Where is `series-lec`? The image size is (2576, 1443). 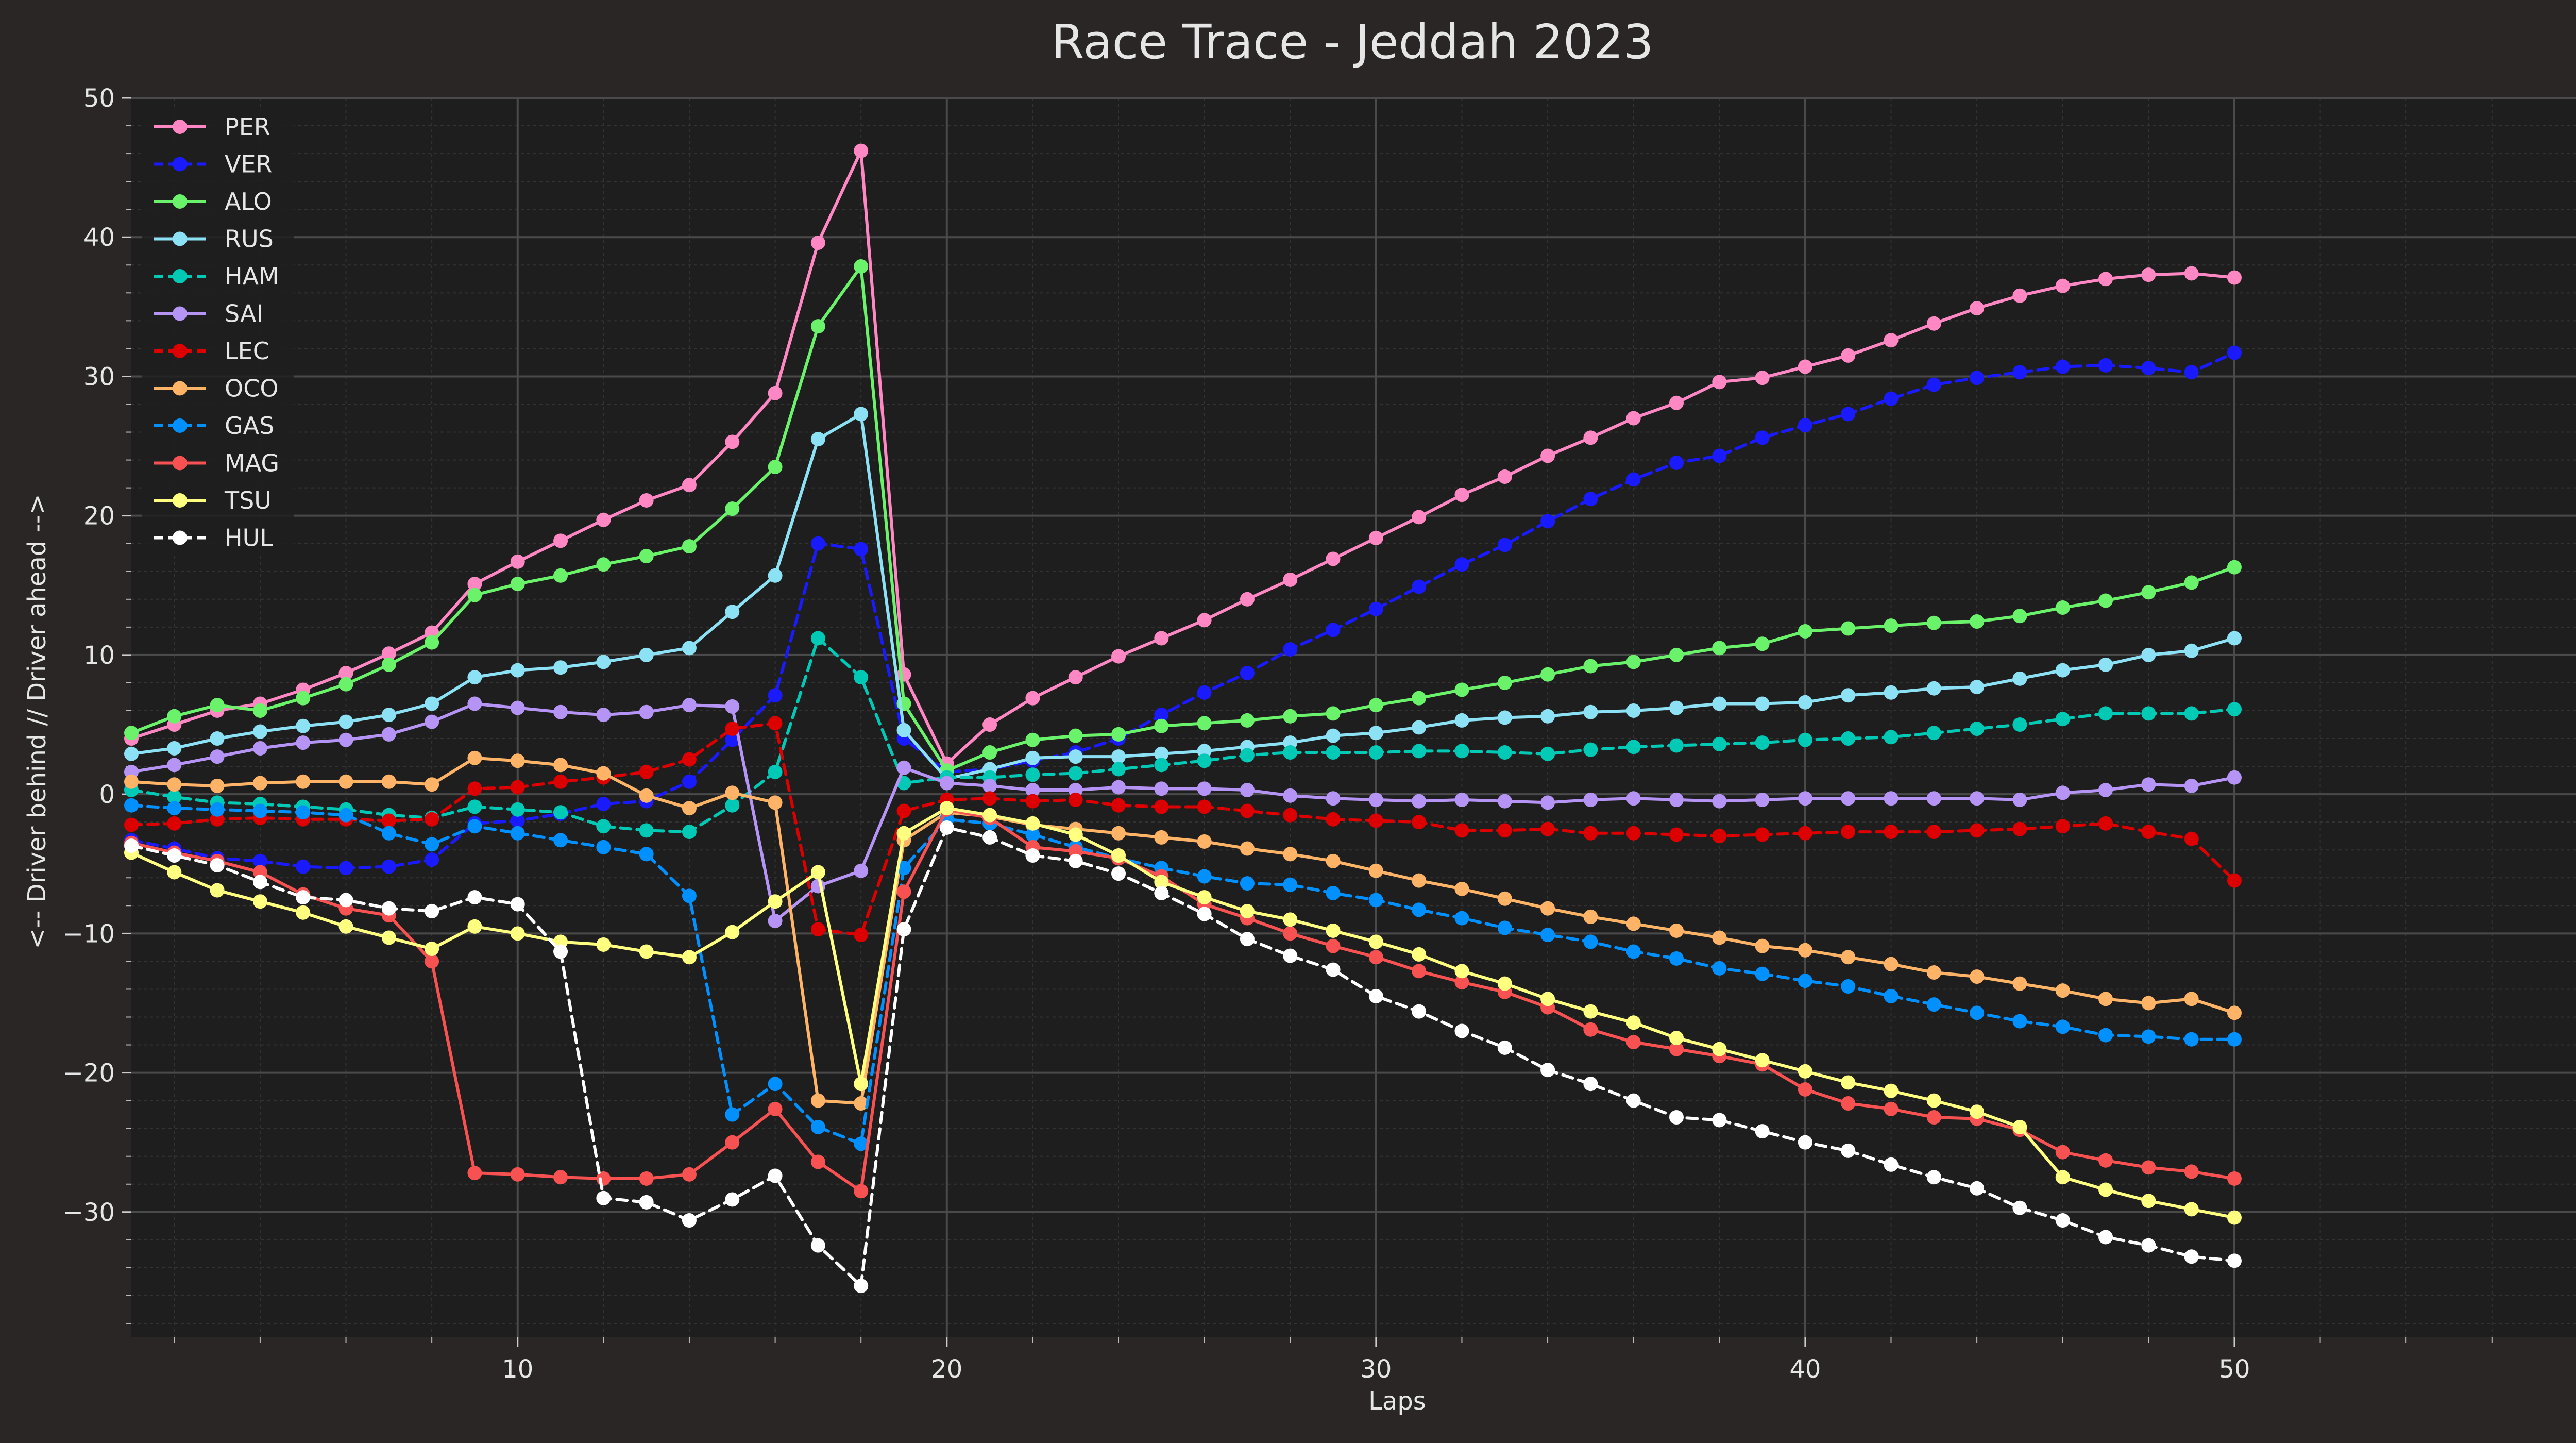 series-lec is located at coordinates (1183, 829).